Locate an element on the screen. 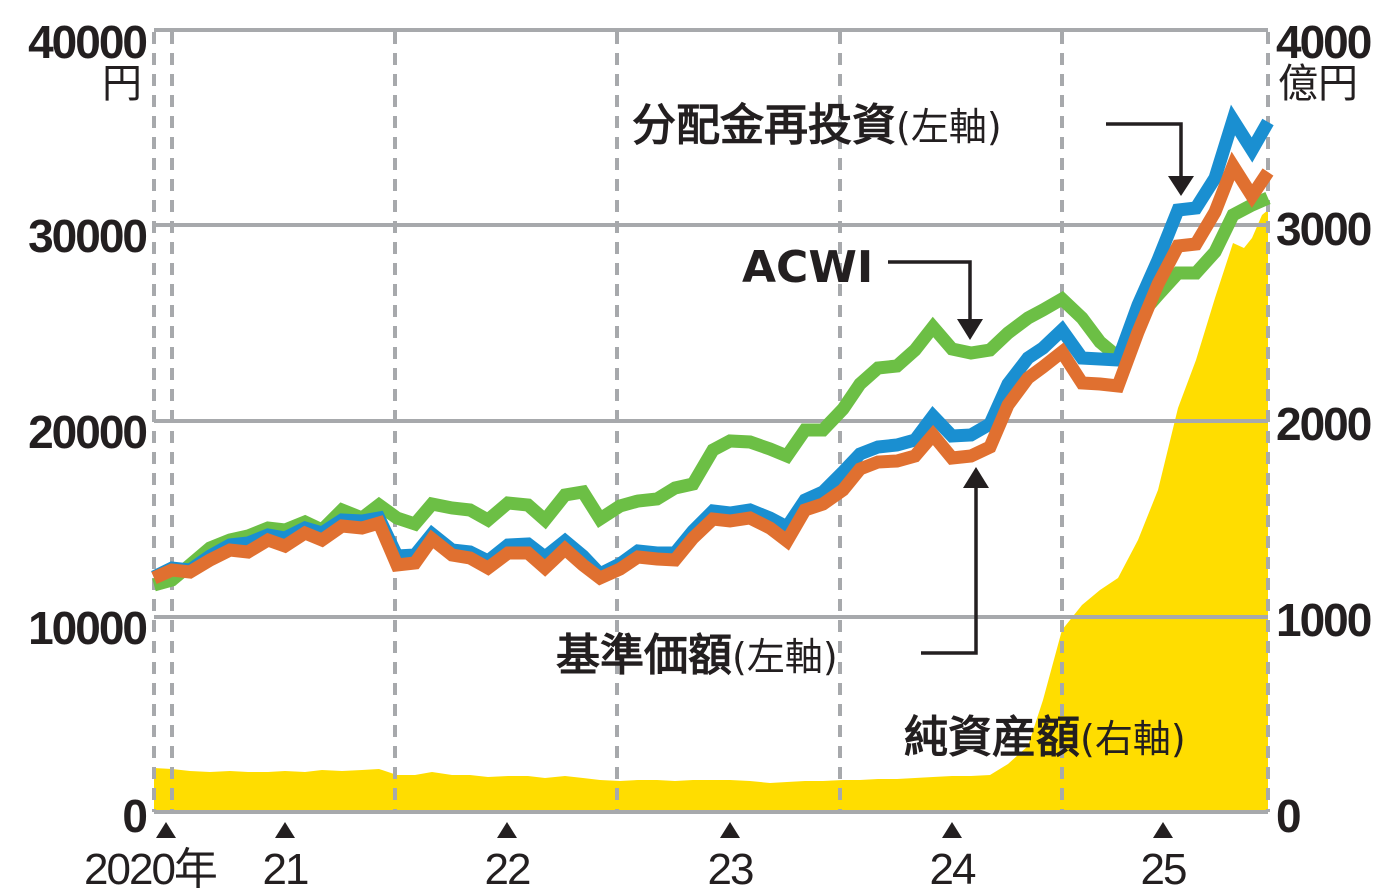 The width and height of the screenshot is (1388, 895). arrow-head-reinvest is located at coordinates (1181, 186).